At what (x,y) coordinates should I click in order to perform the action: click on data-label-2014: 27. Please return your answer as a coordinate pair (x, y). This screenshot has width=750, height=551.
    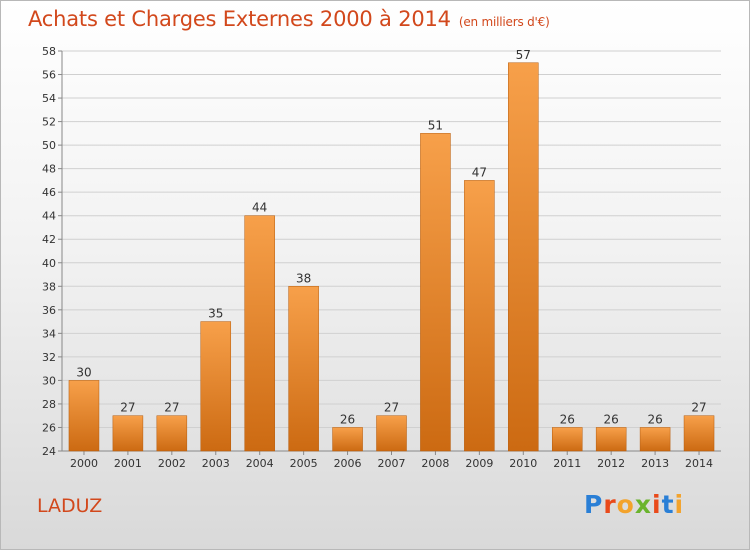
    Looking at the image, I should click on (698, 408).